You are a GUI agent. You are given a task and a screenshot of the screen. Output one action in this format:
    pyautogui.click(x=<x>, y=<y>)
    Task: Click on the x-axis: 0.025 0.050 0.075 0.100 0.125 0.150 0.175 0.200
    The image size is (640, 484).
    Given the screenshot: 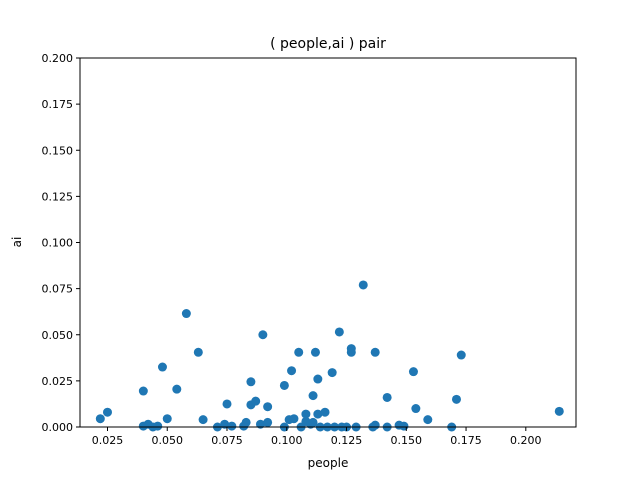 What is the action you would take?
    pyautogui.click(x=317, y=437)
    